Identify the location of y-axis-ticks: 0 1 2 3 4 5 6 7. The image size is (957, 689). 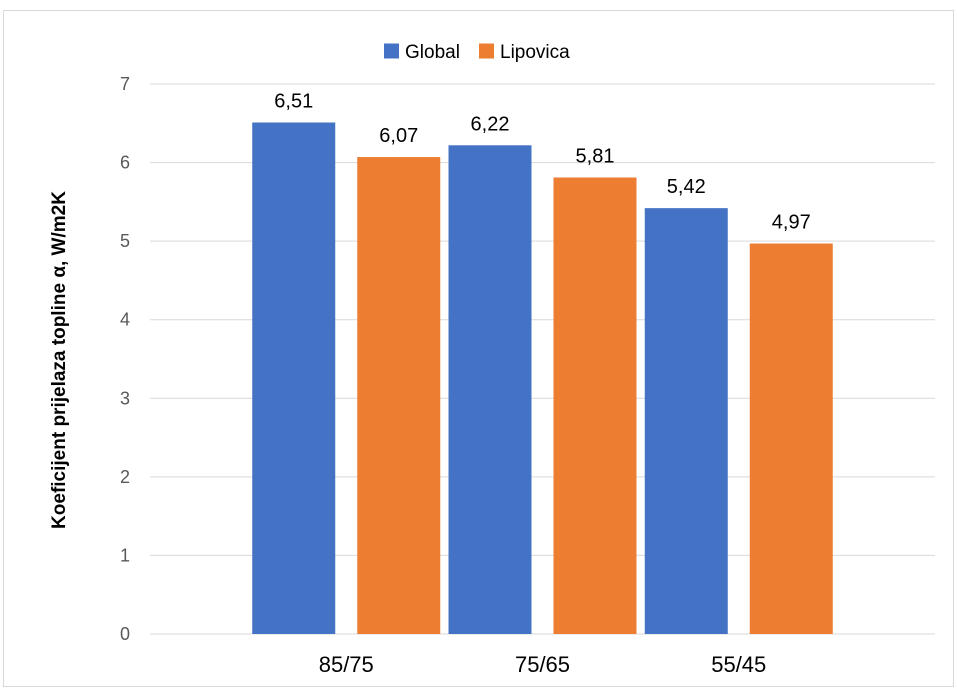
(125, 359).